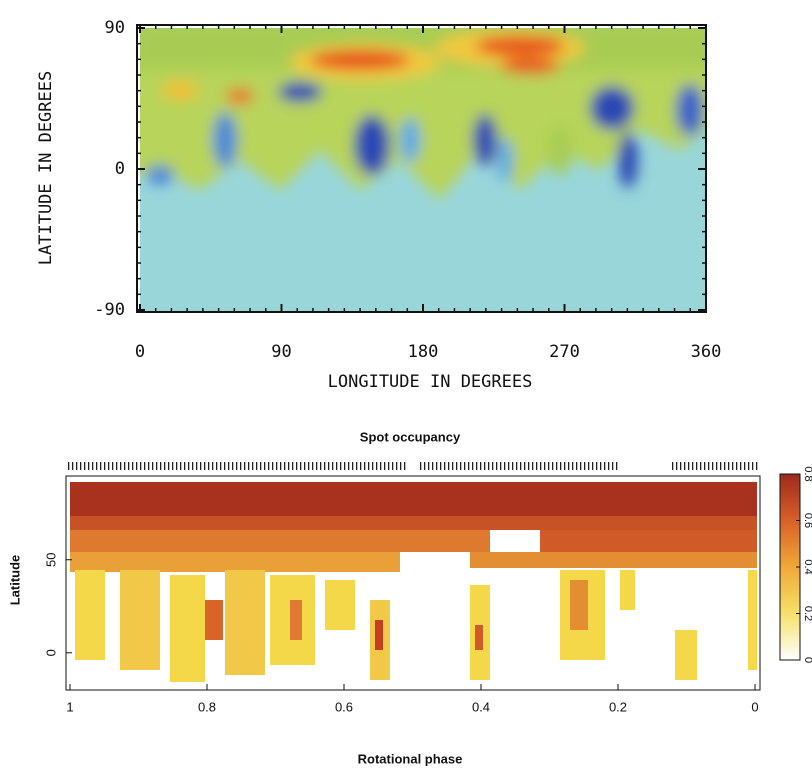  I want to click on x-tick-label: 180, so click(423, 352).